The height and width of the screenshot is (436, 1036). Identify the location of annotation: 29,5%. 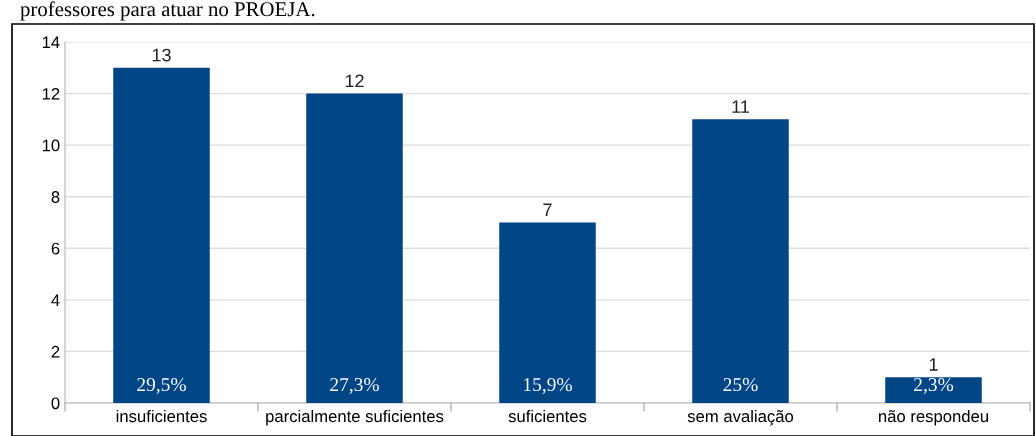
(161, 385).